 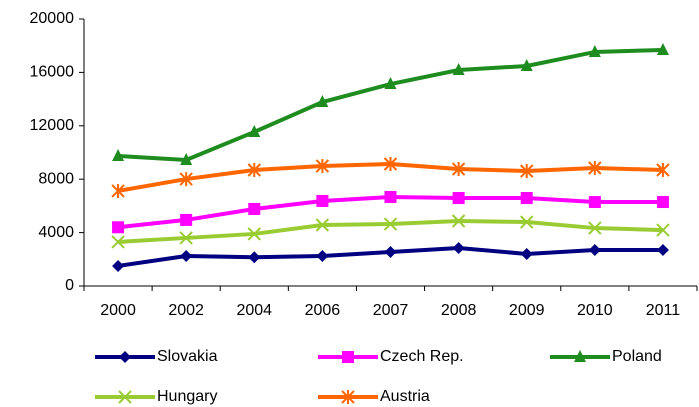 I want to click on x-tick-label: 2004, so click(x=254, y=310).